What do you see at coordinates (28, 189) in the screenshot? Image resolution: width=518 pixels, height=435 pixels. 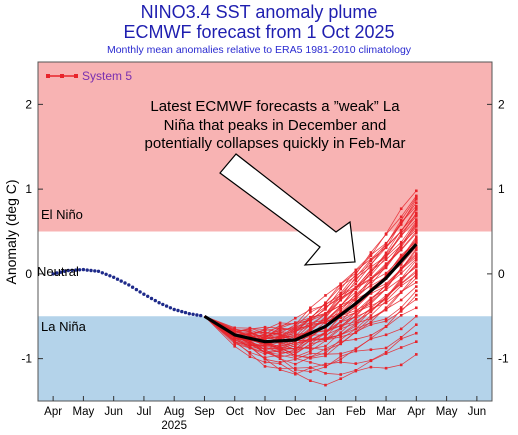 I see `y-tick-label-left: 1` at bounding box center [28, 189].